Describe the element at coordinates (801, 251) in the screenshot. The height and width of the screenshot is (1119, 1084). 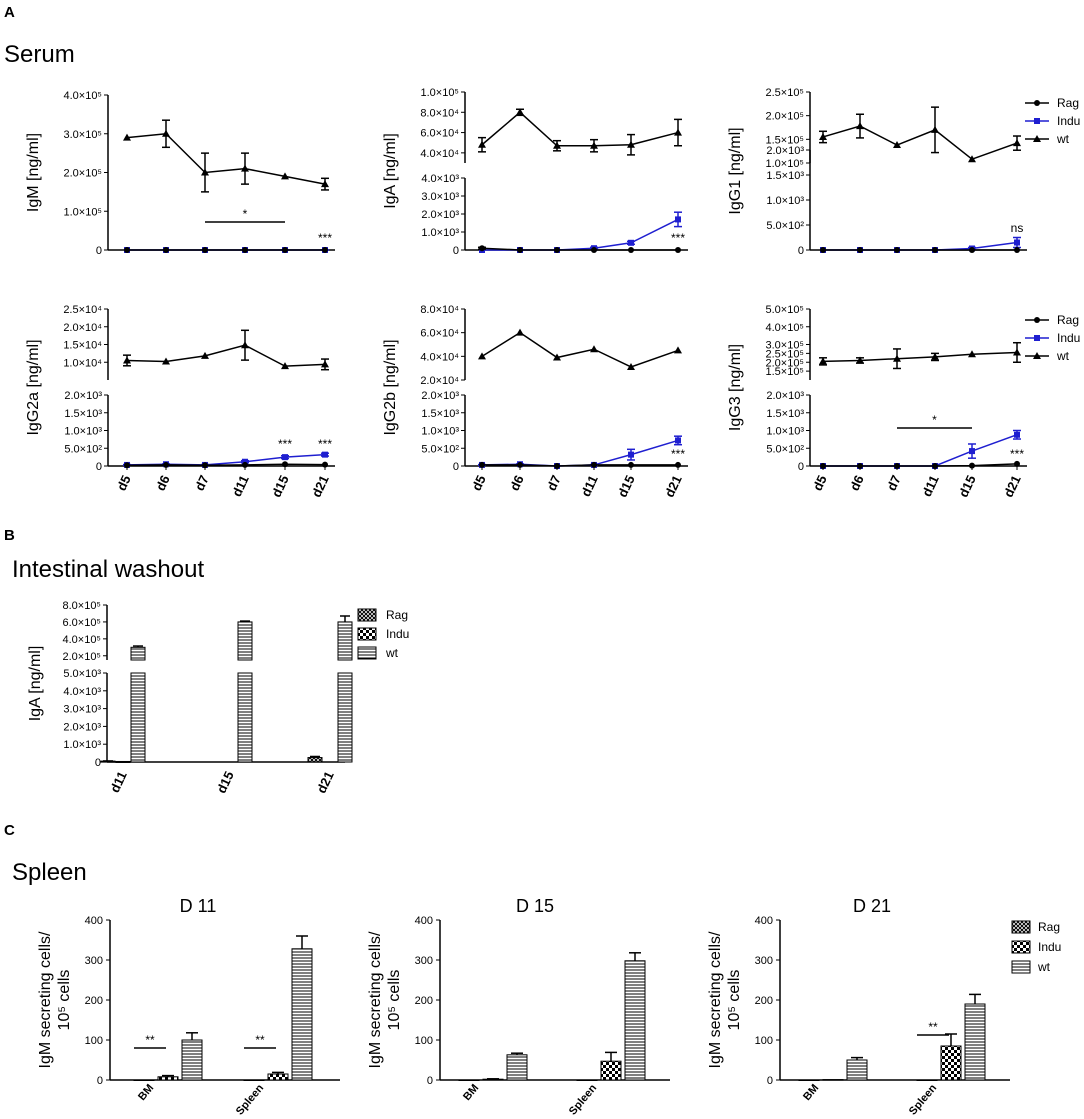
I see `igg1-ytick-label: 0` at that location.